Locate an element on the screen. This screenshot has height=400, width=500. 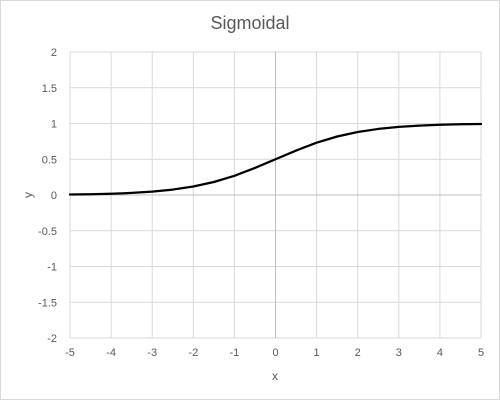
x-tick-label: -2 is located at coordinates (193, 353).